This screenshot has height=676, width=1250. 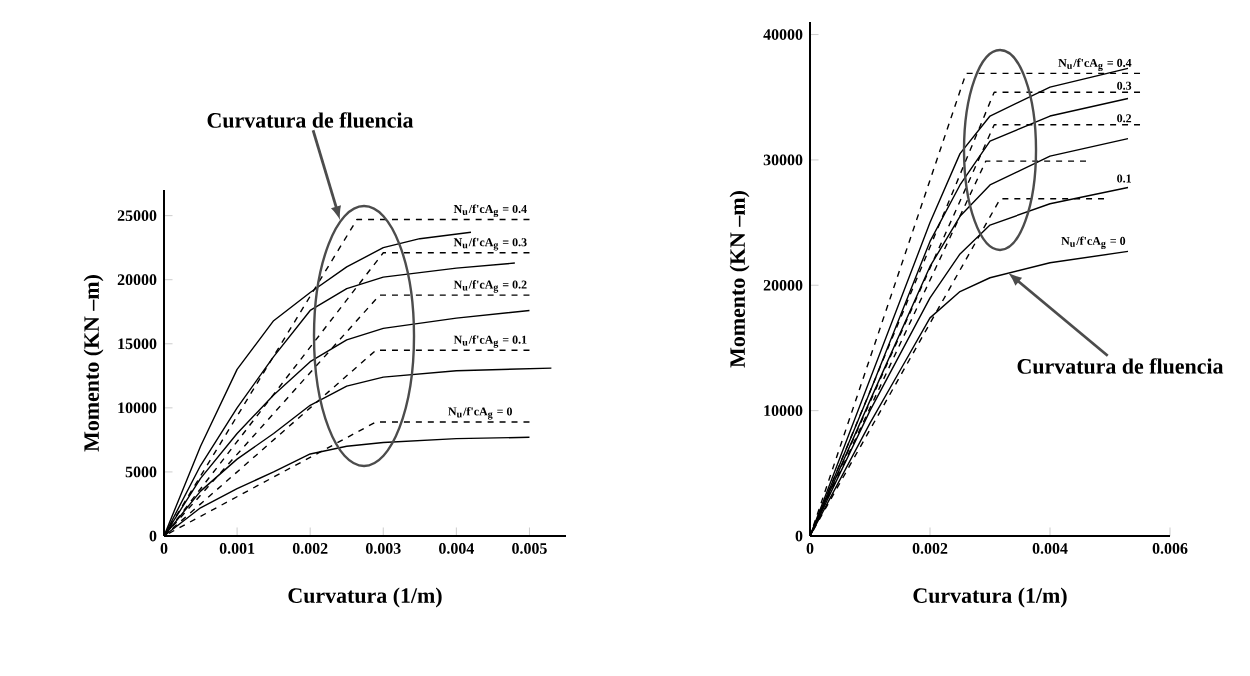 I want to click on text: Curvatura de fluencia, so click(x=310, y=120).